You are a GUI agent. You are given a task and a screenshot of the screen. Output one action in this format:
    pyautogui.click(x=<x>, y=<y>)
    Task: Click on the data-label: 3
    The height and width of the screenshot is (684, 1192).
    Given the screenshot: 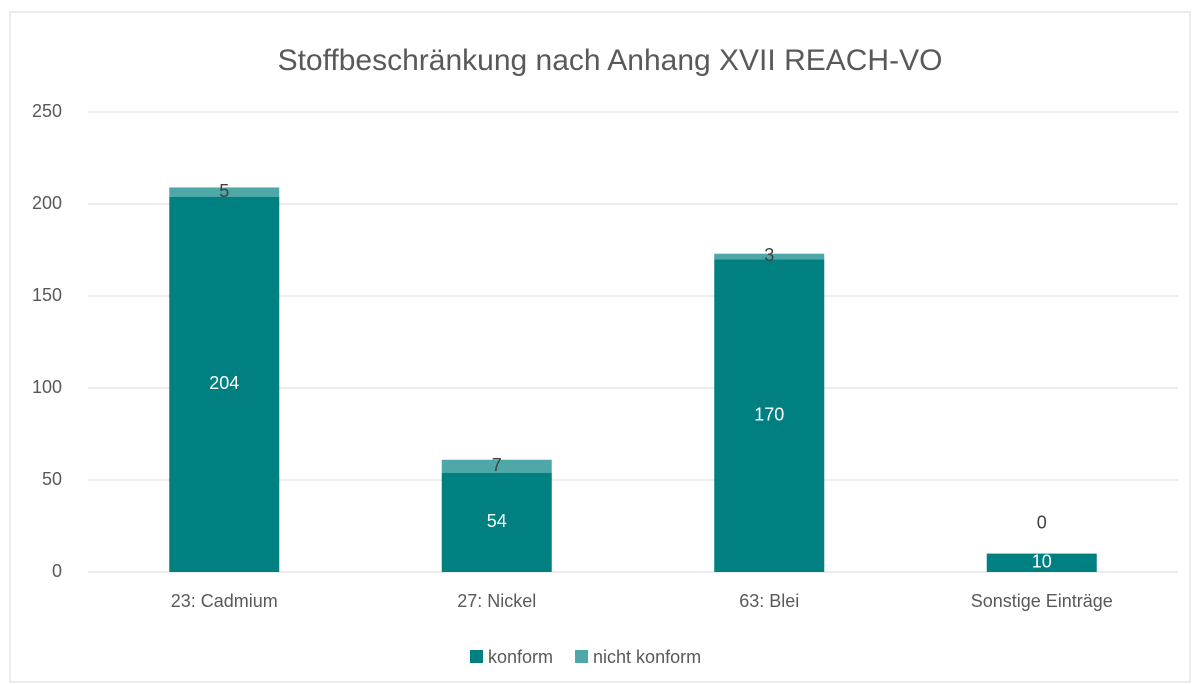 What is the action you would take?
    pyautogui.click(x=769, y=255)
    